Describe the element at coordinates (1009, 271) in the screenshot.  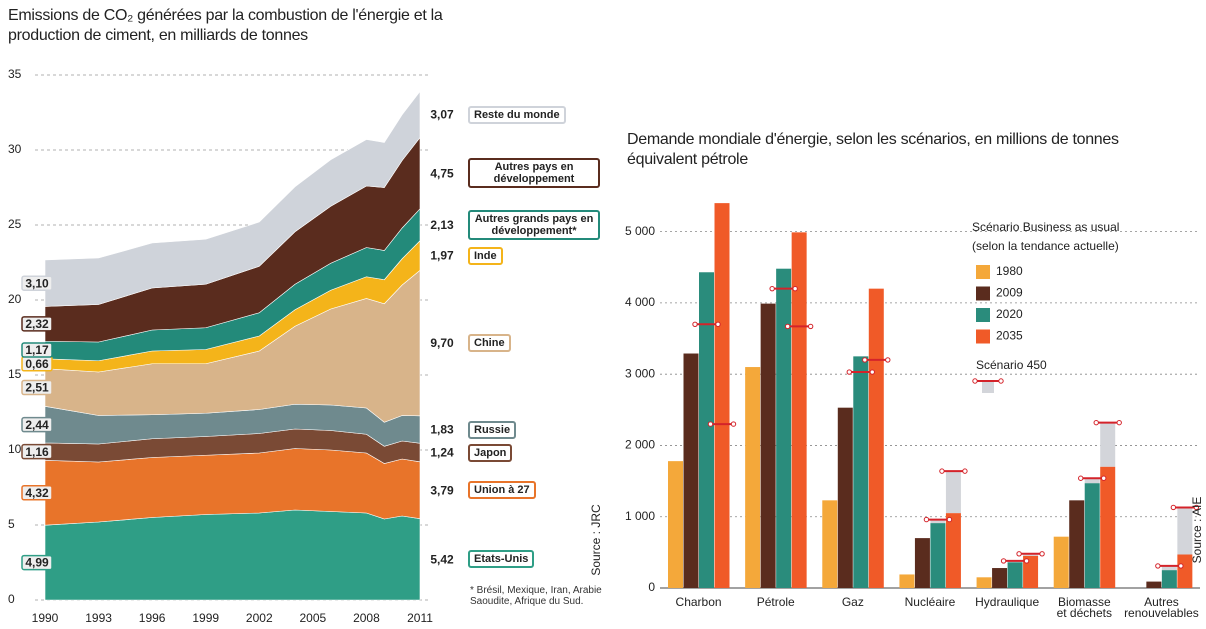
I see `legend-label: 1980` at that location.